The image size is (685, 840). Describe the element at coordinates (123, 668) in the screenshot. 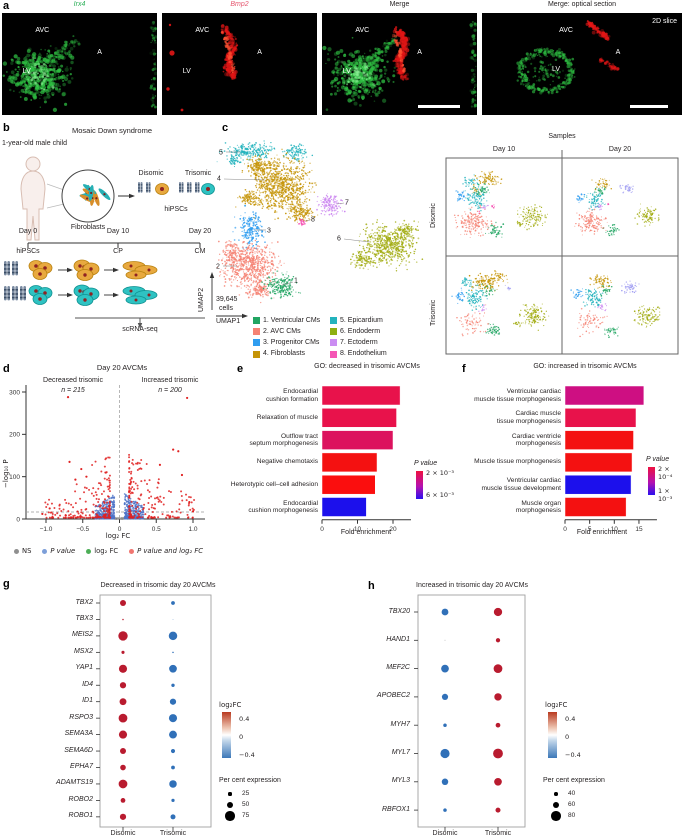

I see `dot-disomic-YAP1` at that location.